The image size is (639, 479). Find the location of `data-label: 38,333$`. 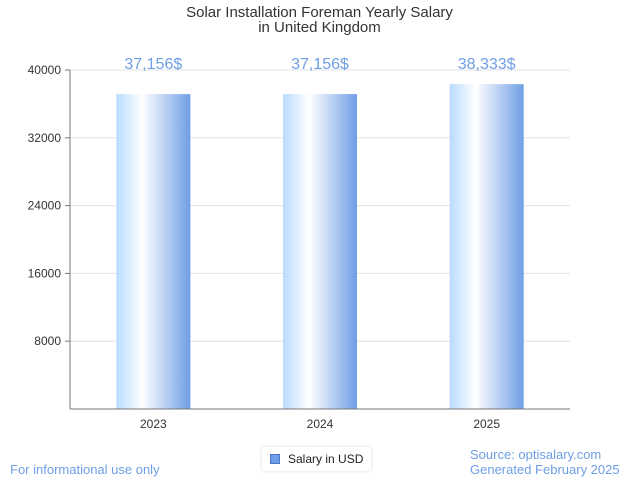

data-label: 38,333$ is located at coordinates (487, 64).